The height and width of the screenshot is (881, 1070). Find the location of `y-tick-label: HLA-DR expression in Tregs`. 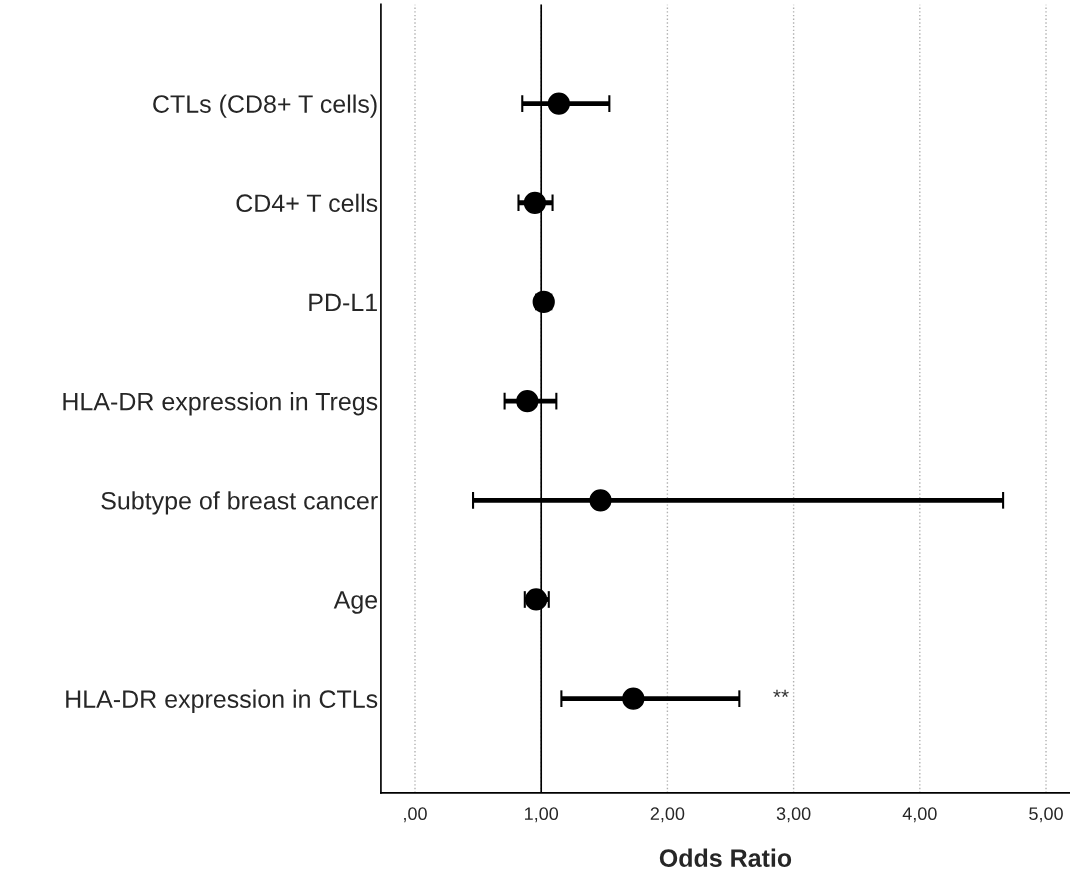

y-tick-label: HLA-DR expression in Tregs is located at coordinates (220, 404).